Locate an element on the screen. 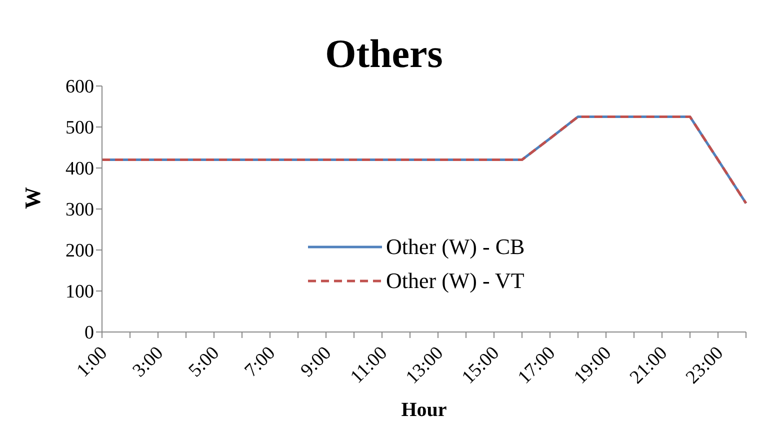  y-tick-label: 300 is located at coordinates (80, 210).